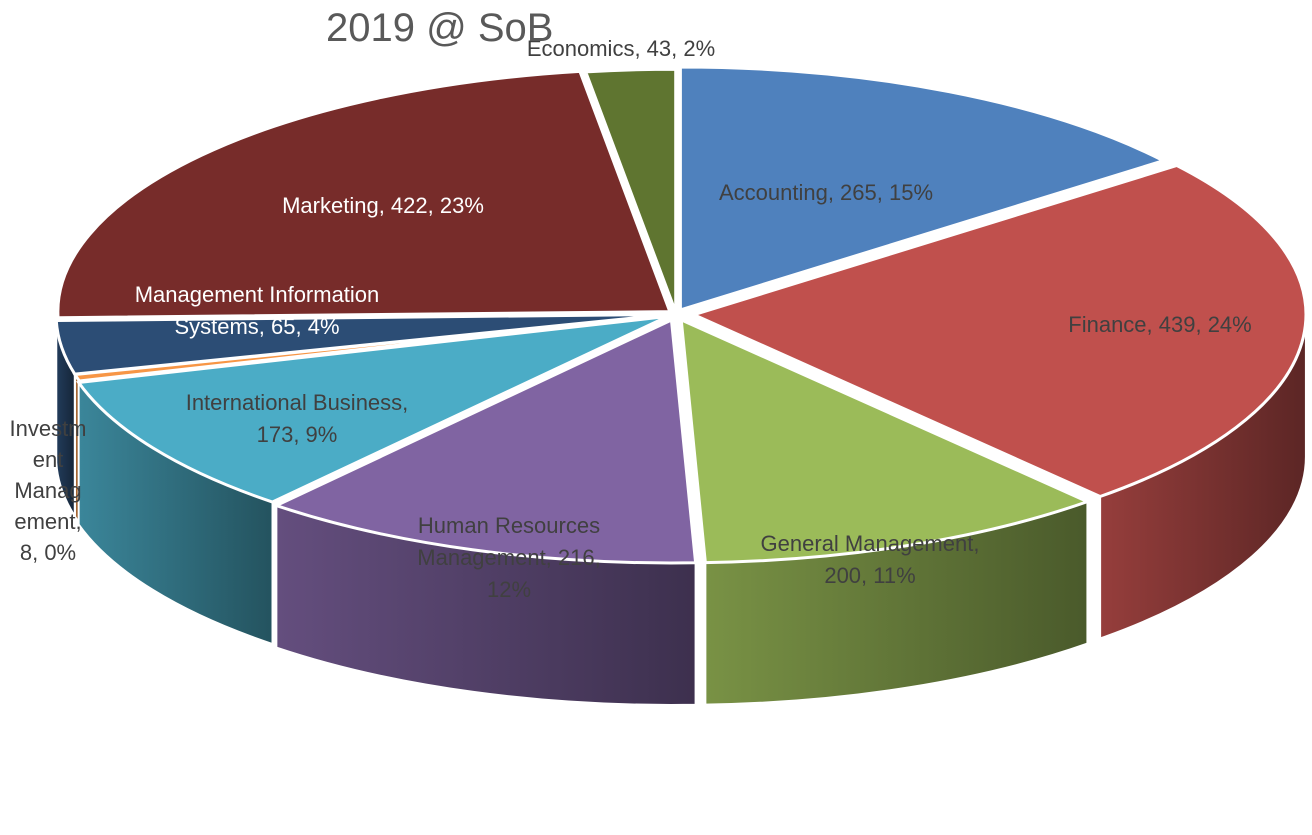  I want to click on data-label-investment-management: Investm ent Manag ement, 8, 0%, so click(47, 490).